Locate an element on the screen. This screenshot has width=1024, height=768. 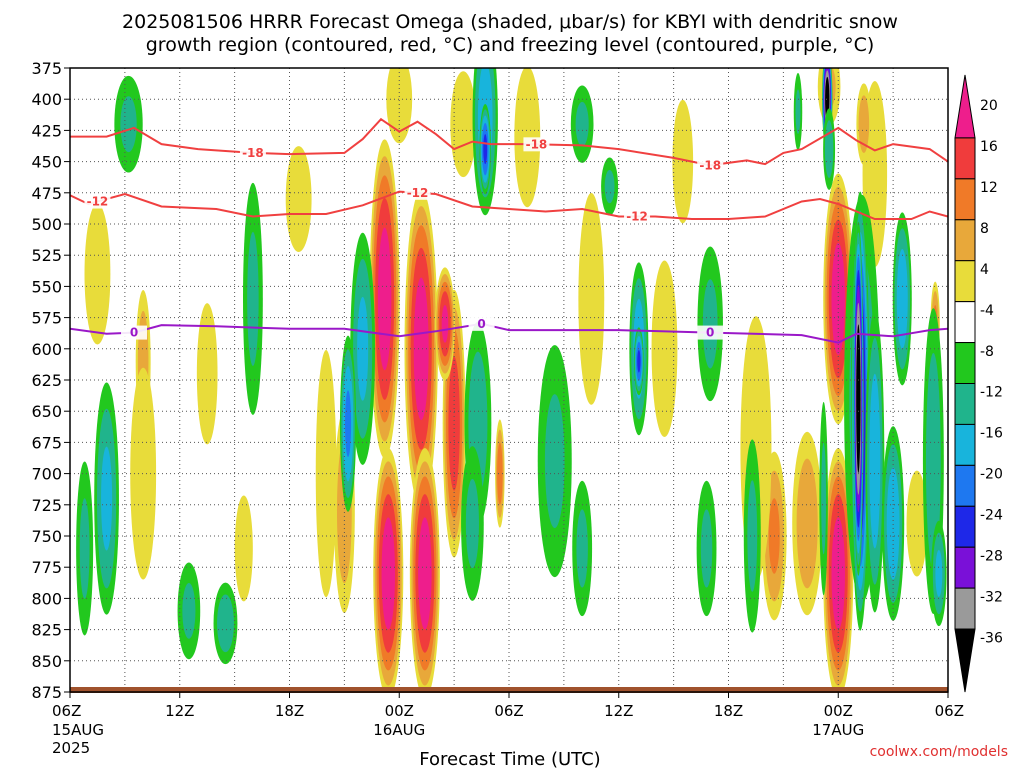
colorbar-label: -24 is located at coordinates (991, 516).